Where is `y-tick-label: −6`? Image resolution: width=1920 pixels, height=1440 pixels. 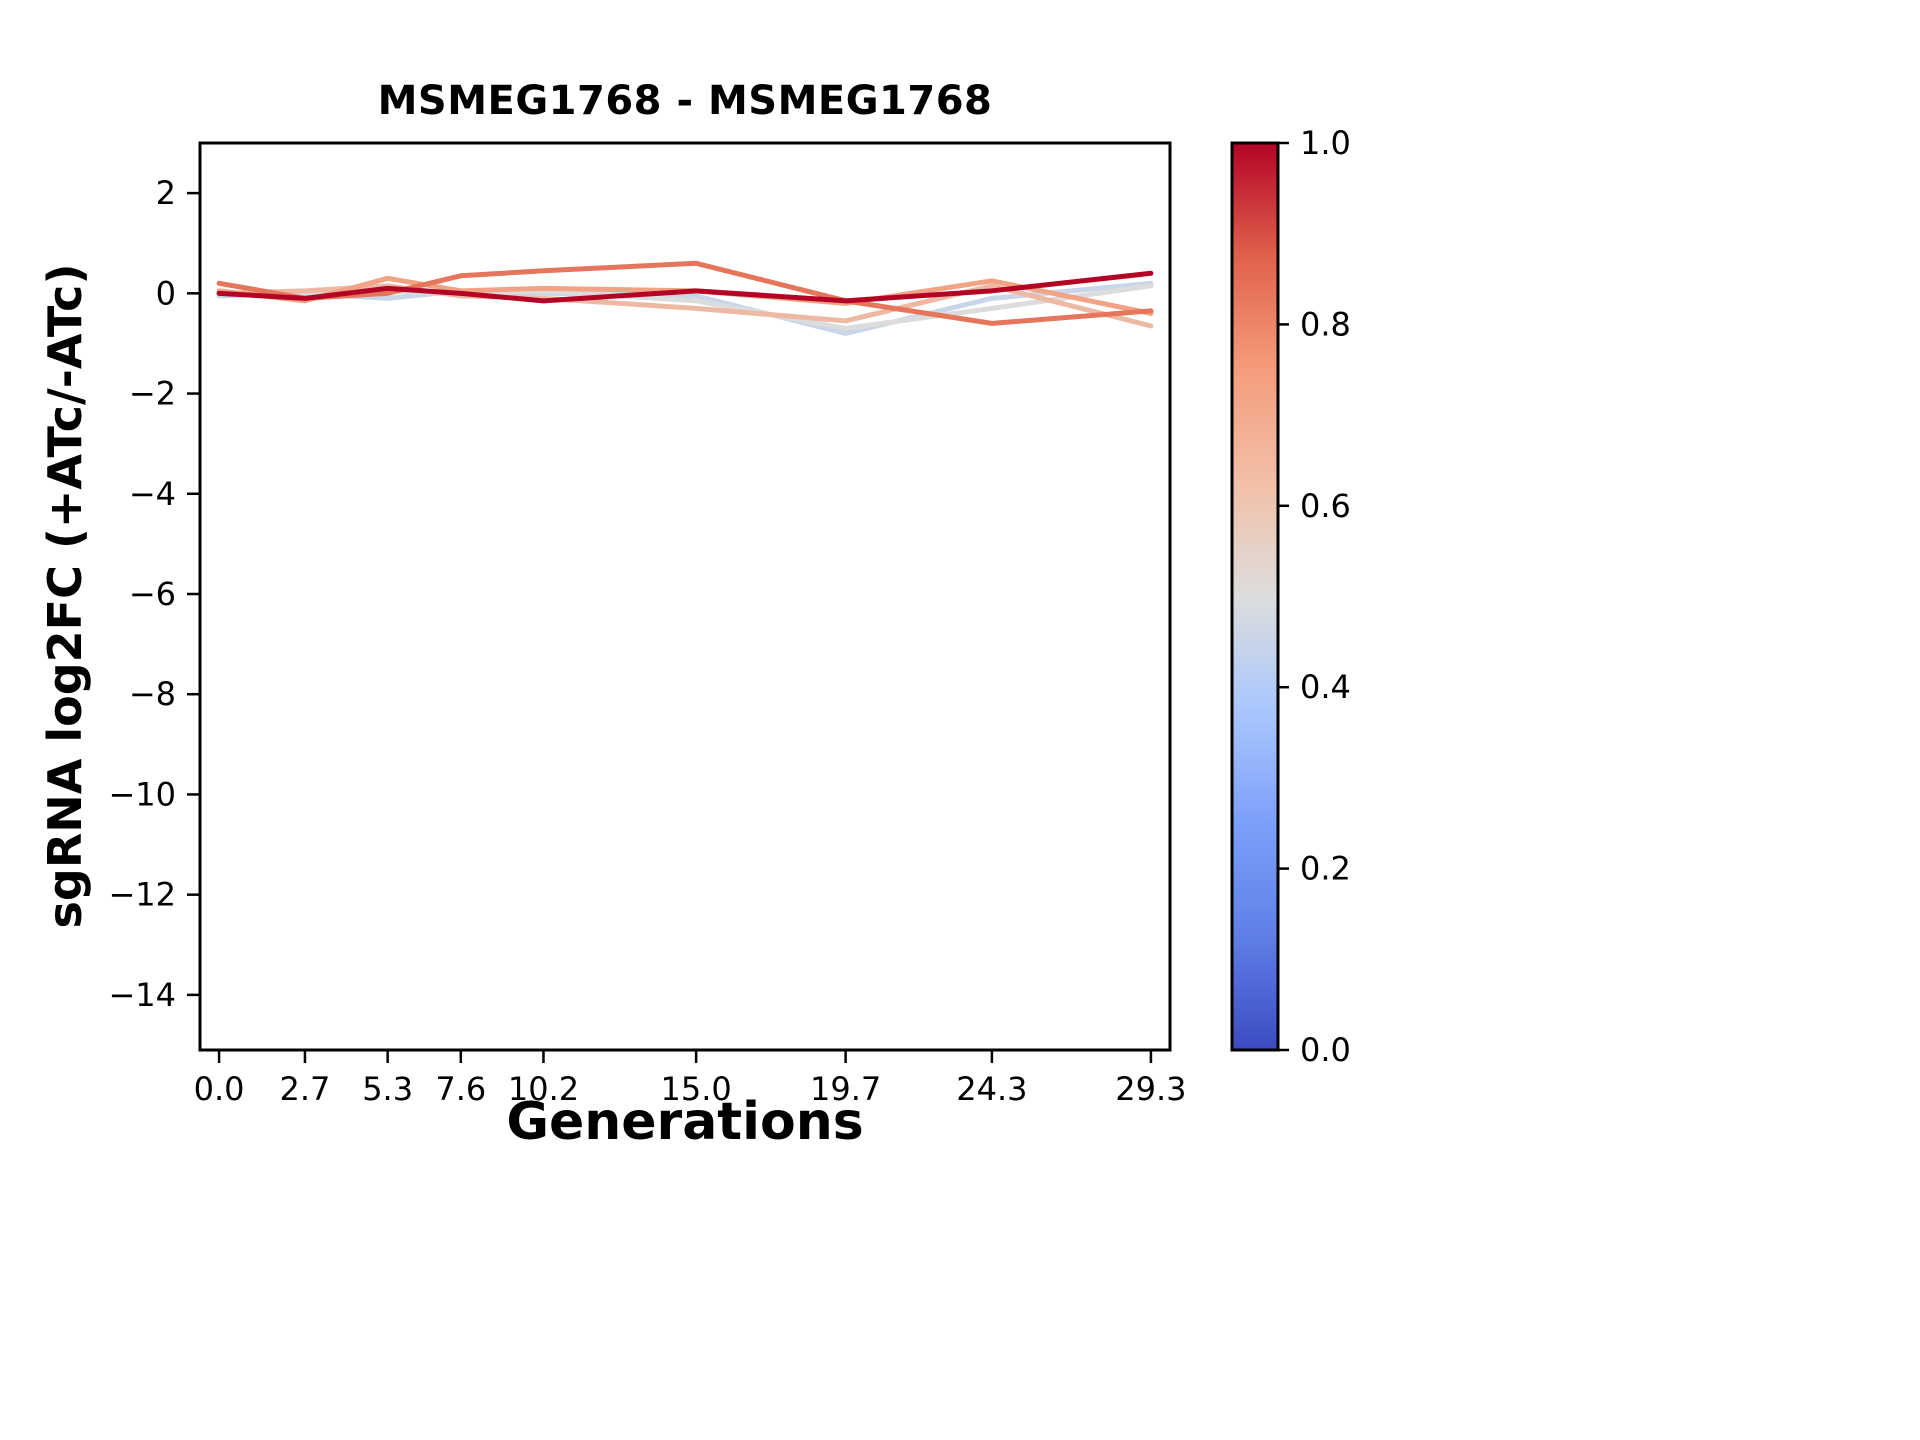 y-tick-label: −6 is located at coordinates (152, 594).